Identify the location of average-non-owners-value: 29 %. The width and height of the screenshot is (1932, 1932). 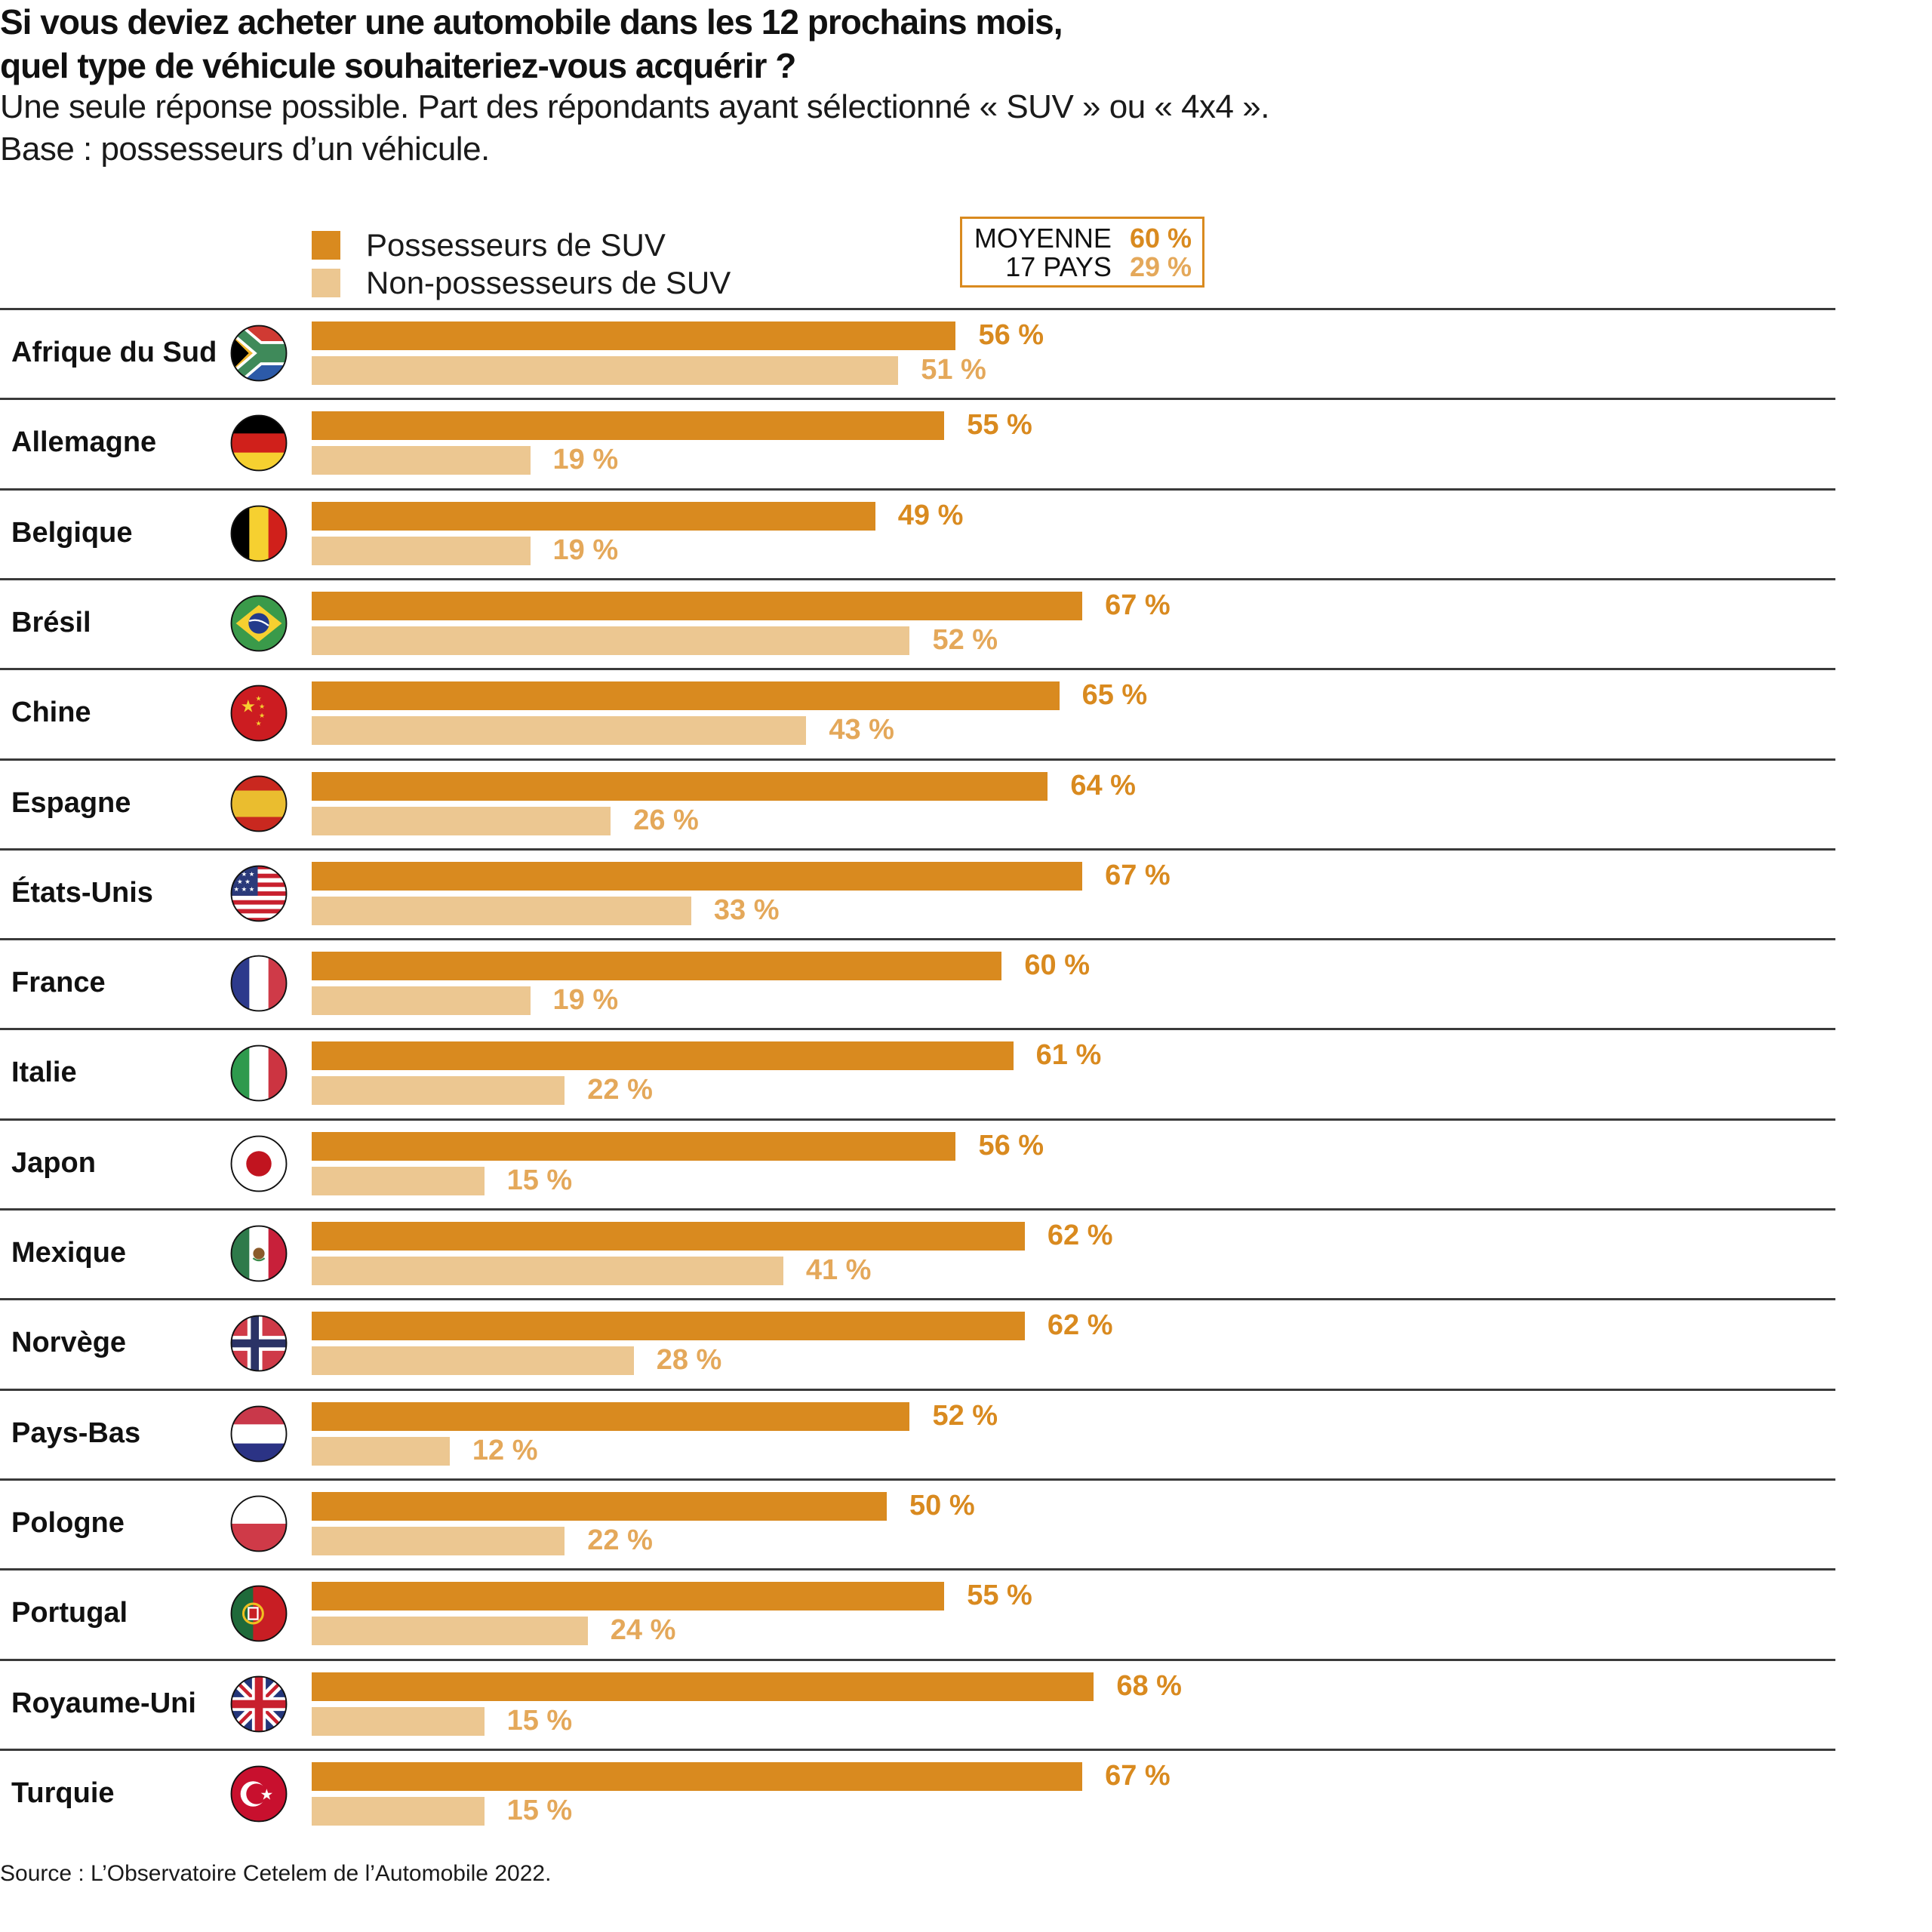
(1160, 266).